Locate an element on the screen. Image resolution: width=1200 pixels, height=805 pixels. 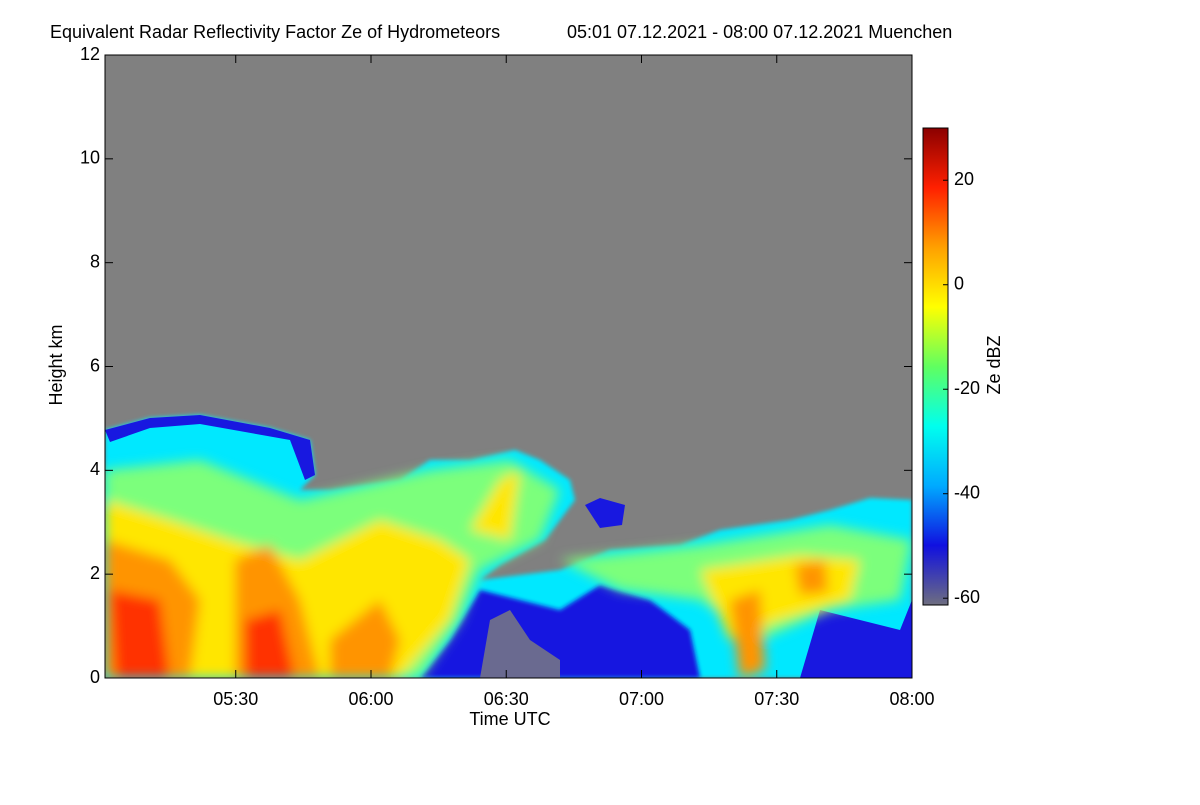
colorbar-tick-label: 0 is located at coordinates (959, 283).